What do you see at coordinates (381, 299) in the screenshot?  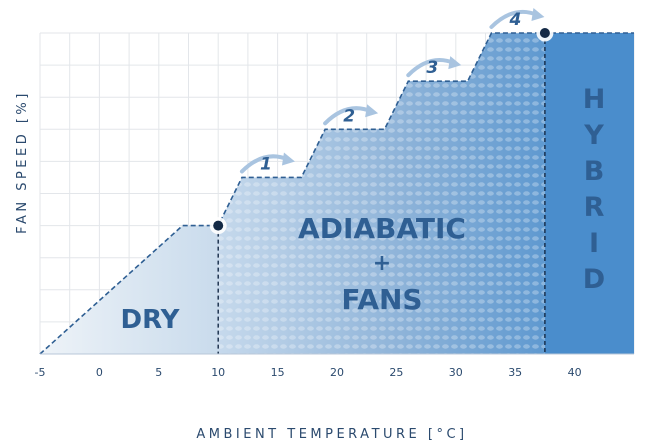 I see `zone-label-adiabatic: FANS` at bounding box center [381, 299].